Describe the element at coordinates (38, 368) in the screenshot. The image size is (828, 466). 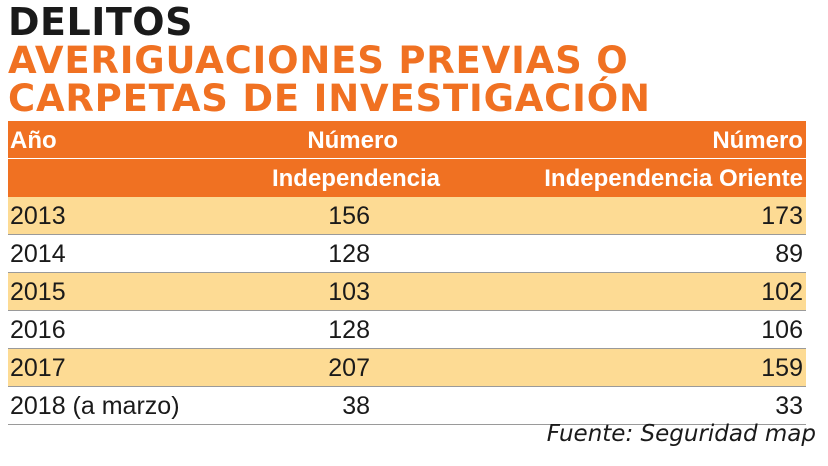
I see `cell-year: 2017` at that location.